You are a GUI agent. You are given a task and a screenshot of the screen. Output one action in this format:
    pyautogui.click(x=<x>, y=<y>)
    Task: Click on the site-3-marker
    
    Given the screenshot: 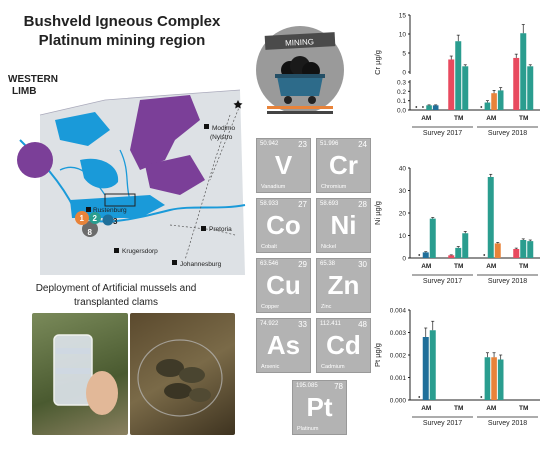 What is the action you would take?
    pyautogui.click(x=108, y=220)
    